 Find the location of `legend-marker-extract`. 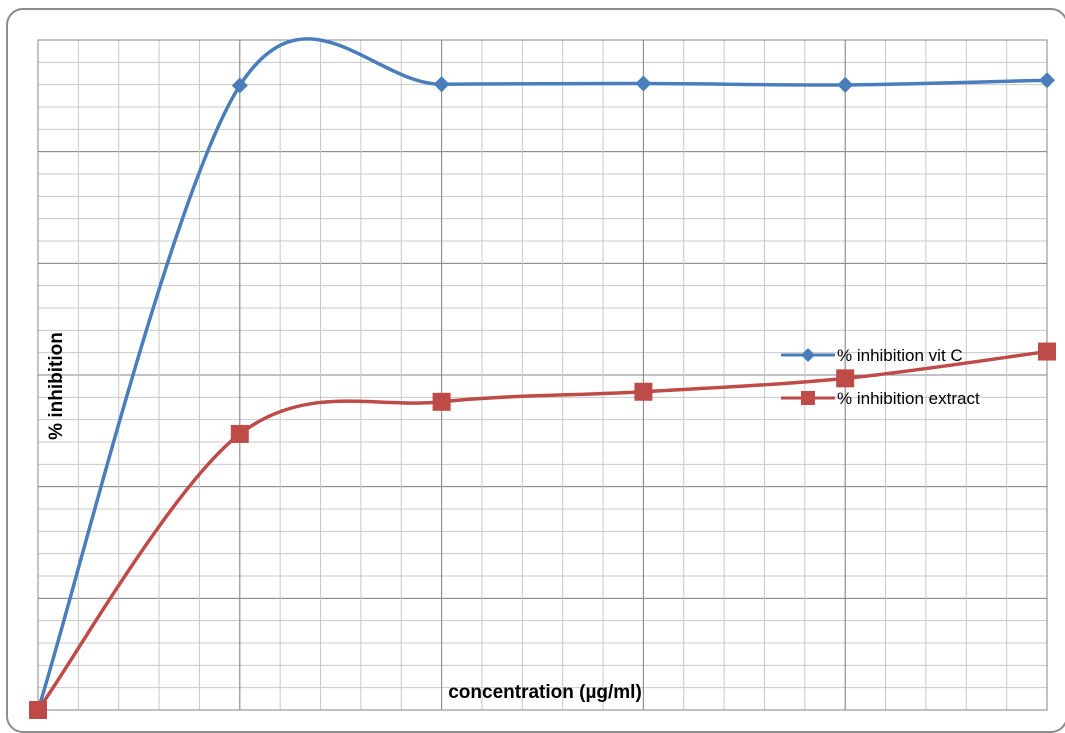

legend-marker-extract is located at coordinates (808, 398).